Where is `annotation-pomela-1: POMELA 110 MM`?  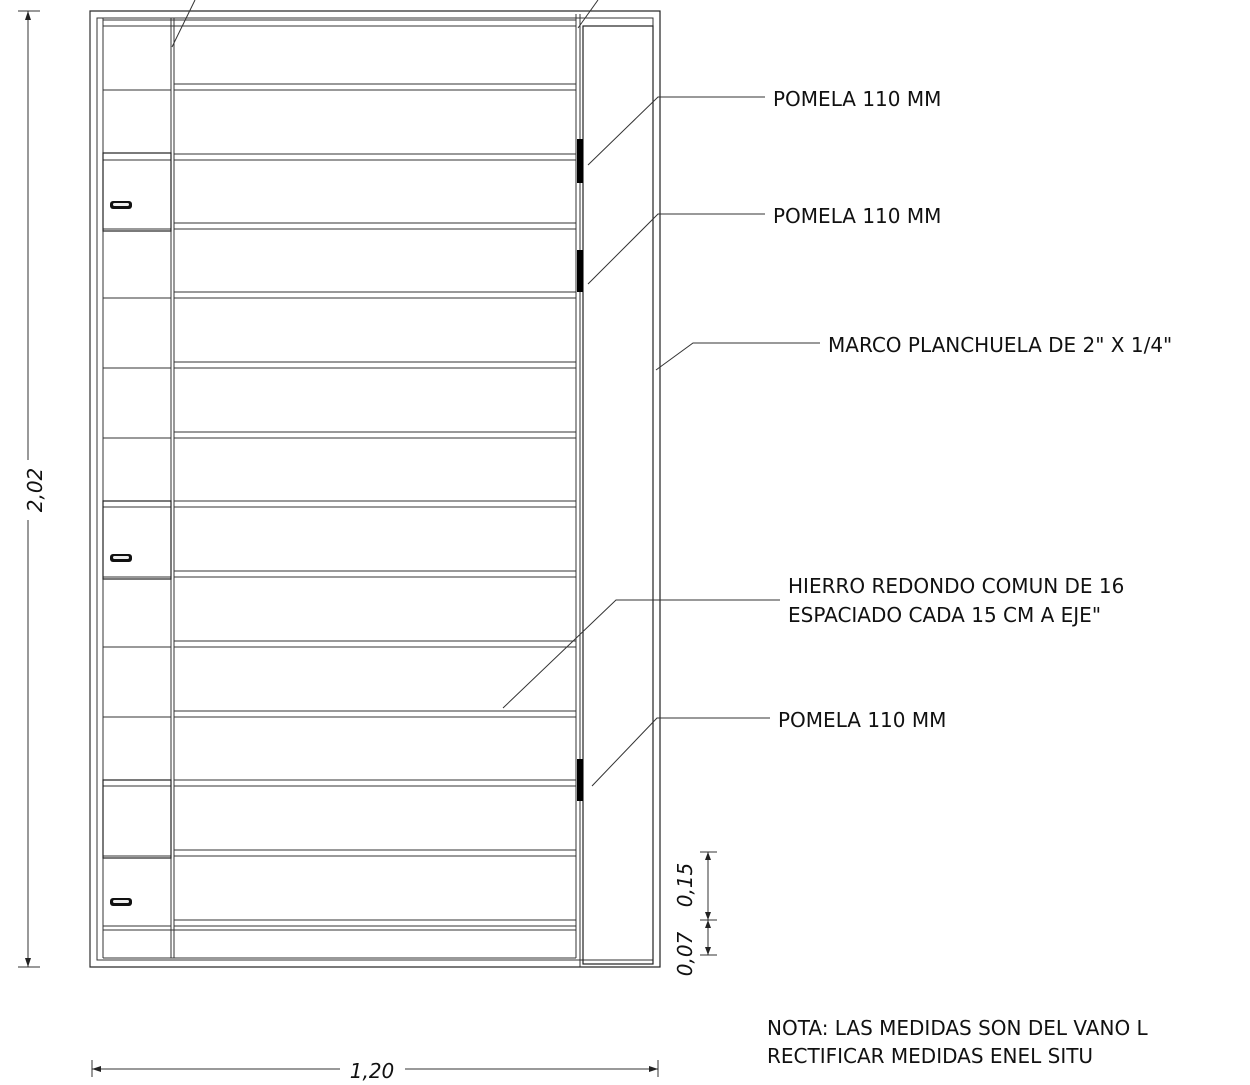
annotation-pomela-1: POMELA 110 MM is located at coordinates (857, 99).